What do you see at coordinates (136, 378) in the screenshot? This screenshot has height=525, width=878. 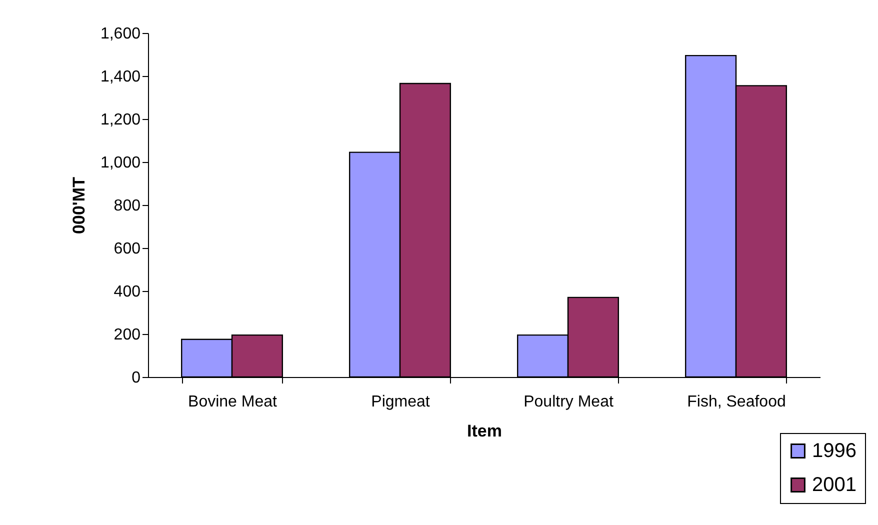 I see `y-tick-label: 0` at bounding box center [136, 378].